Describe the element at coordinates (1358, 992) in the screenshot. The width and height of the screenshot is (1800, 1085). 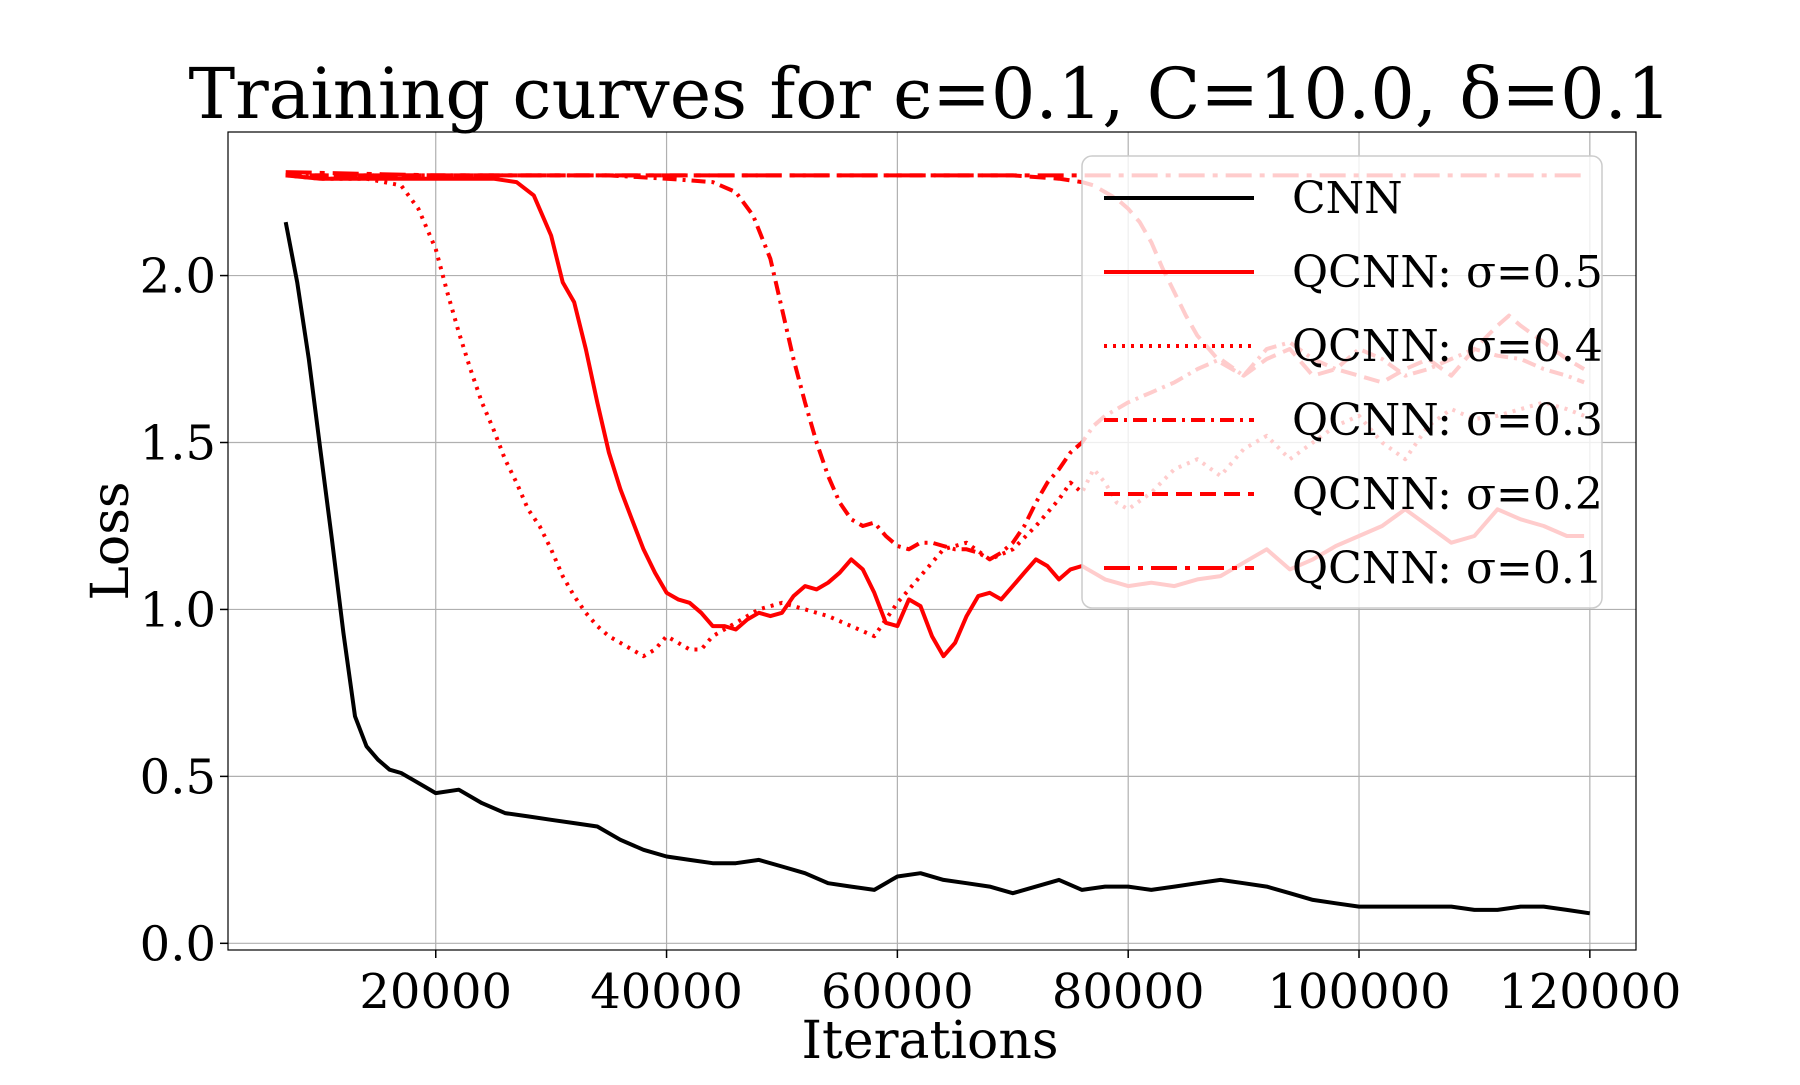
I see `x-tick-label: 100000` at that location.